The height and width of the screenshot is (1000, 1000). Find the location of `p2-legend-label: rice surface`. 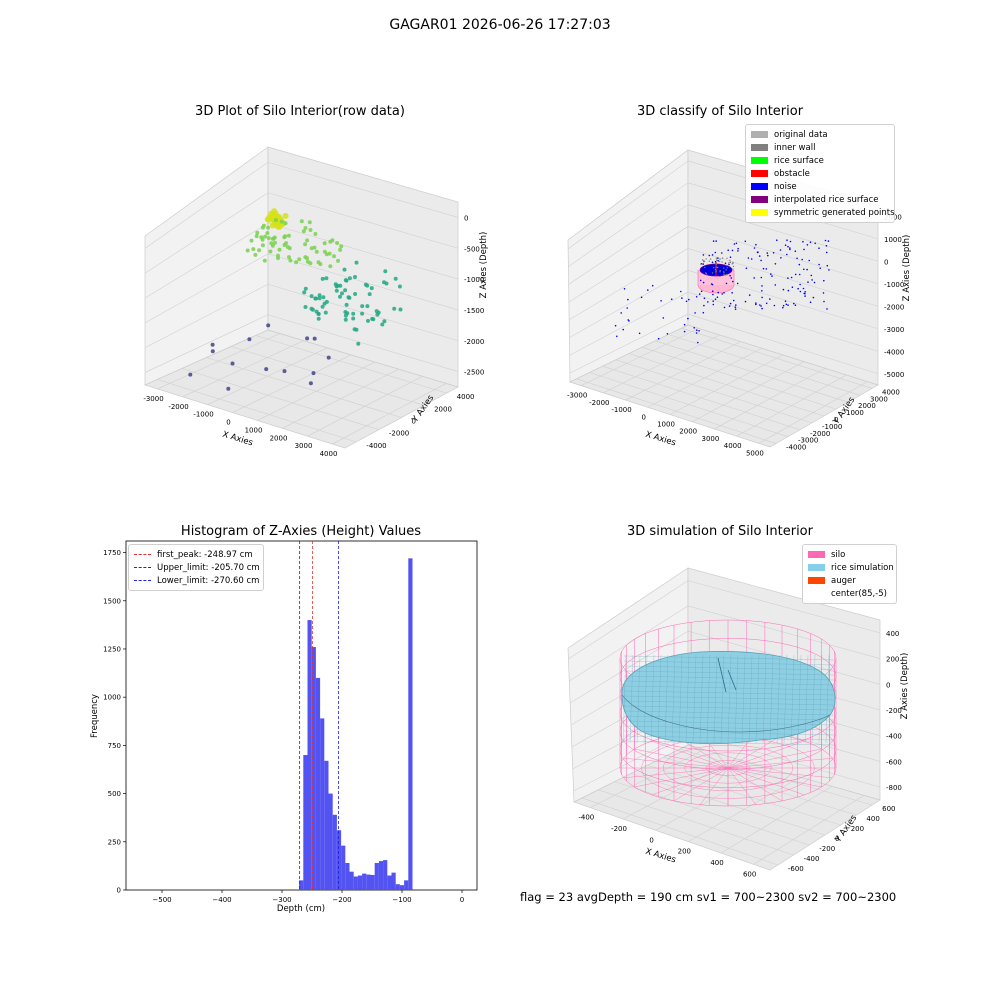

p2-legend-label: rice surface is located at coordinates (799, 160).